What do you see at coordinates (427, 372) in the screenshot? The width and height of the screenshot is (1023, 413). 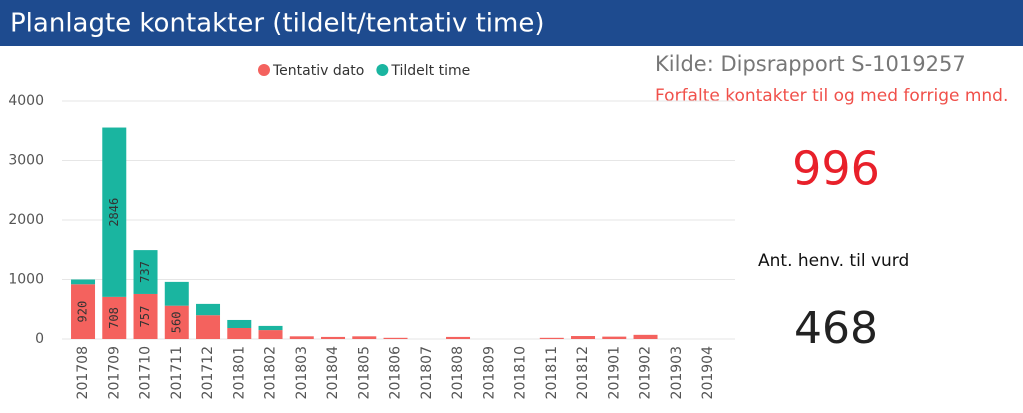 I see `x-tick-label: 201807` at bounding box center [427, 372].